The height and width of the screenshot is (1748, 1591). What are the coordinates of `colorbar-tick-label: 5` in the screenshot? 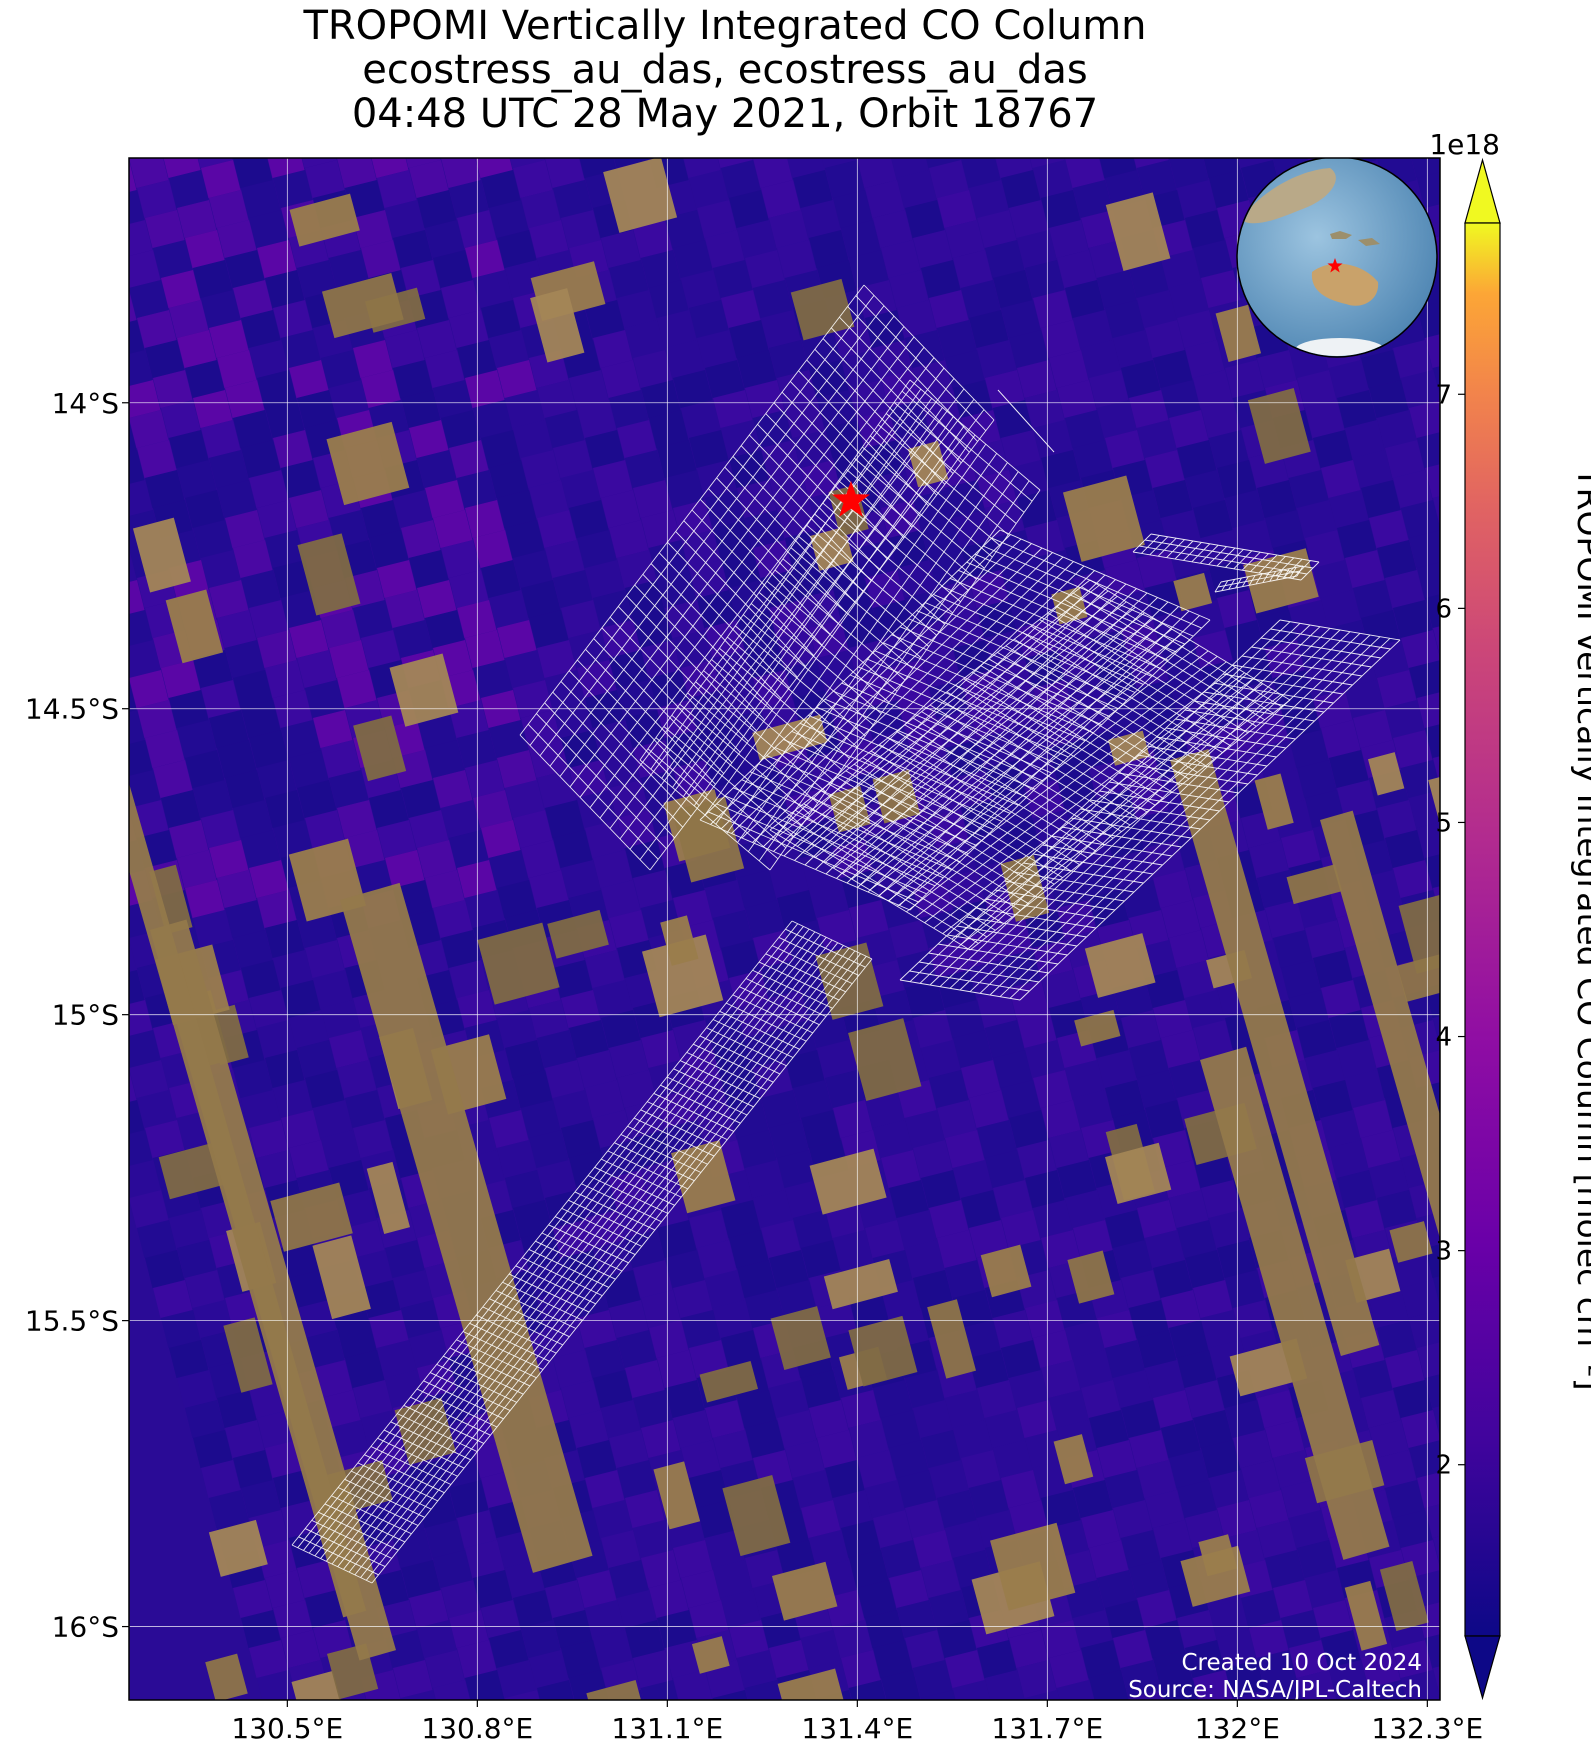 It's located at (1443, 823).